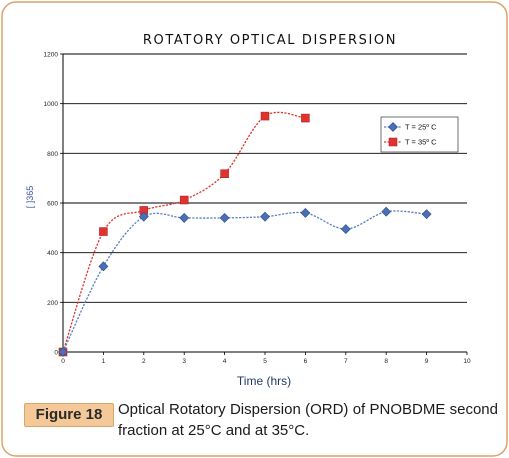  Describe the element at coordinates (427, 361) in the screenshot. I see `x-tick-label: 9` at that location.